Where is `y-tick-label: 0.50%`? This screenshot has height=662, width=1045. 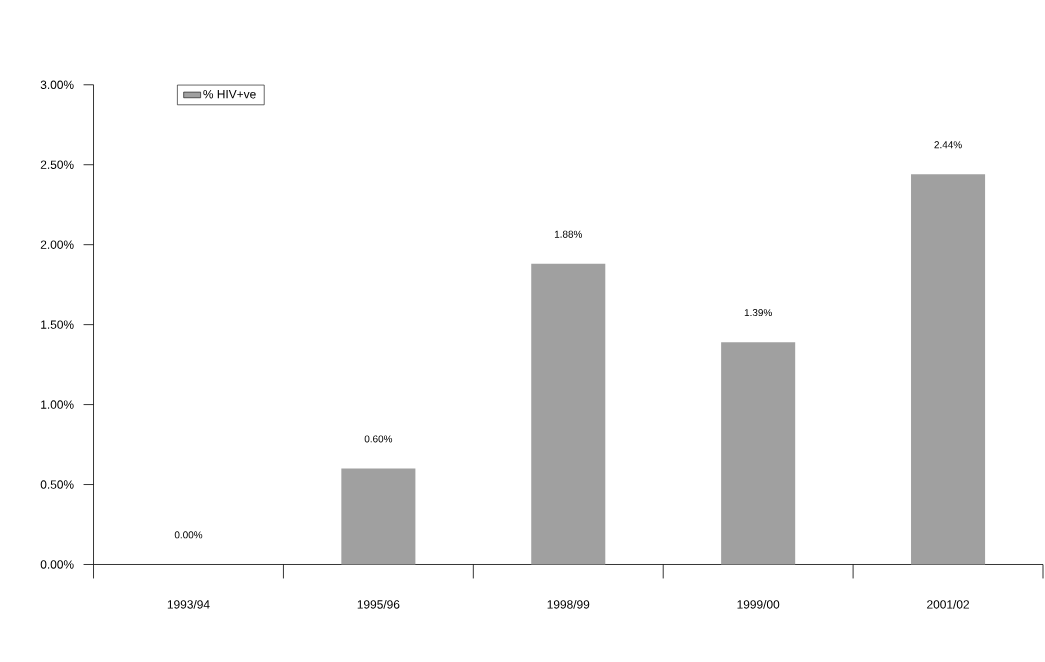
y-tick-label: 0.50% is located at coordinates (57, 484).